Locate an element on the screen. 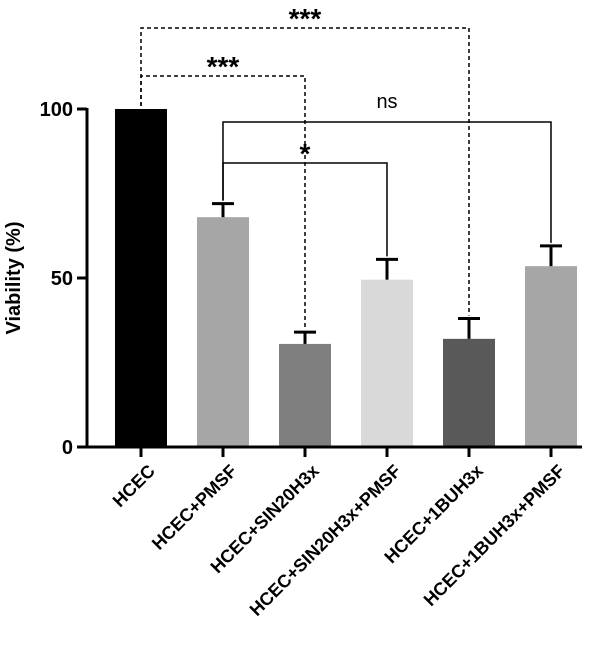  significance-label-3: ns is located at coordinates (386, 102).